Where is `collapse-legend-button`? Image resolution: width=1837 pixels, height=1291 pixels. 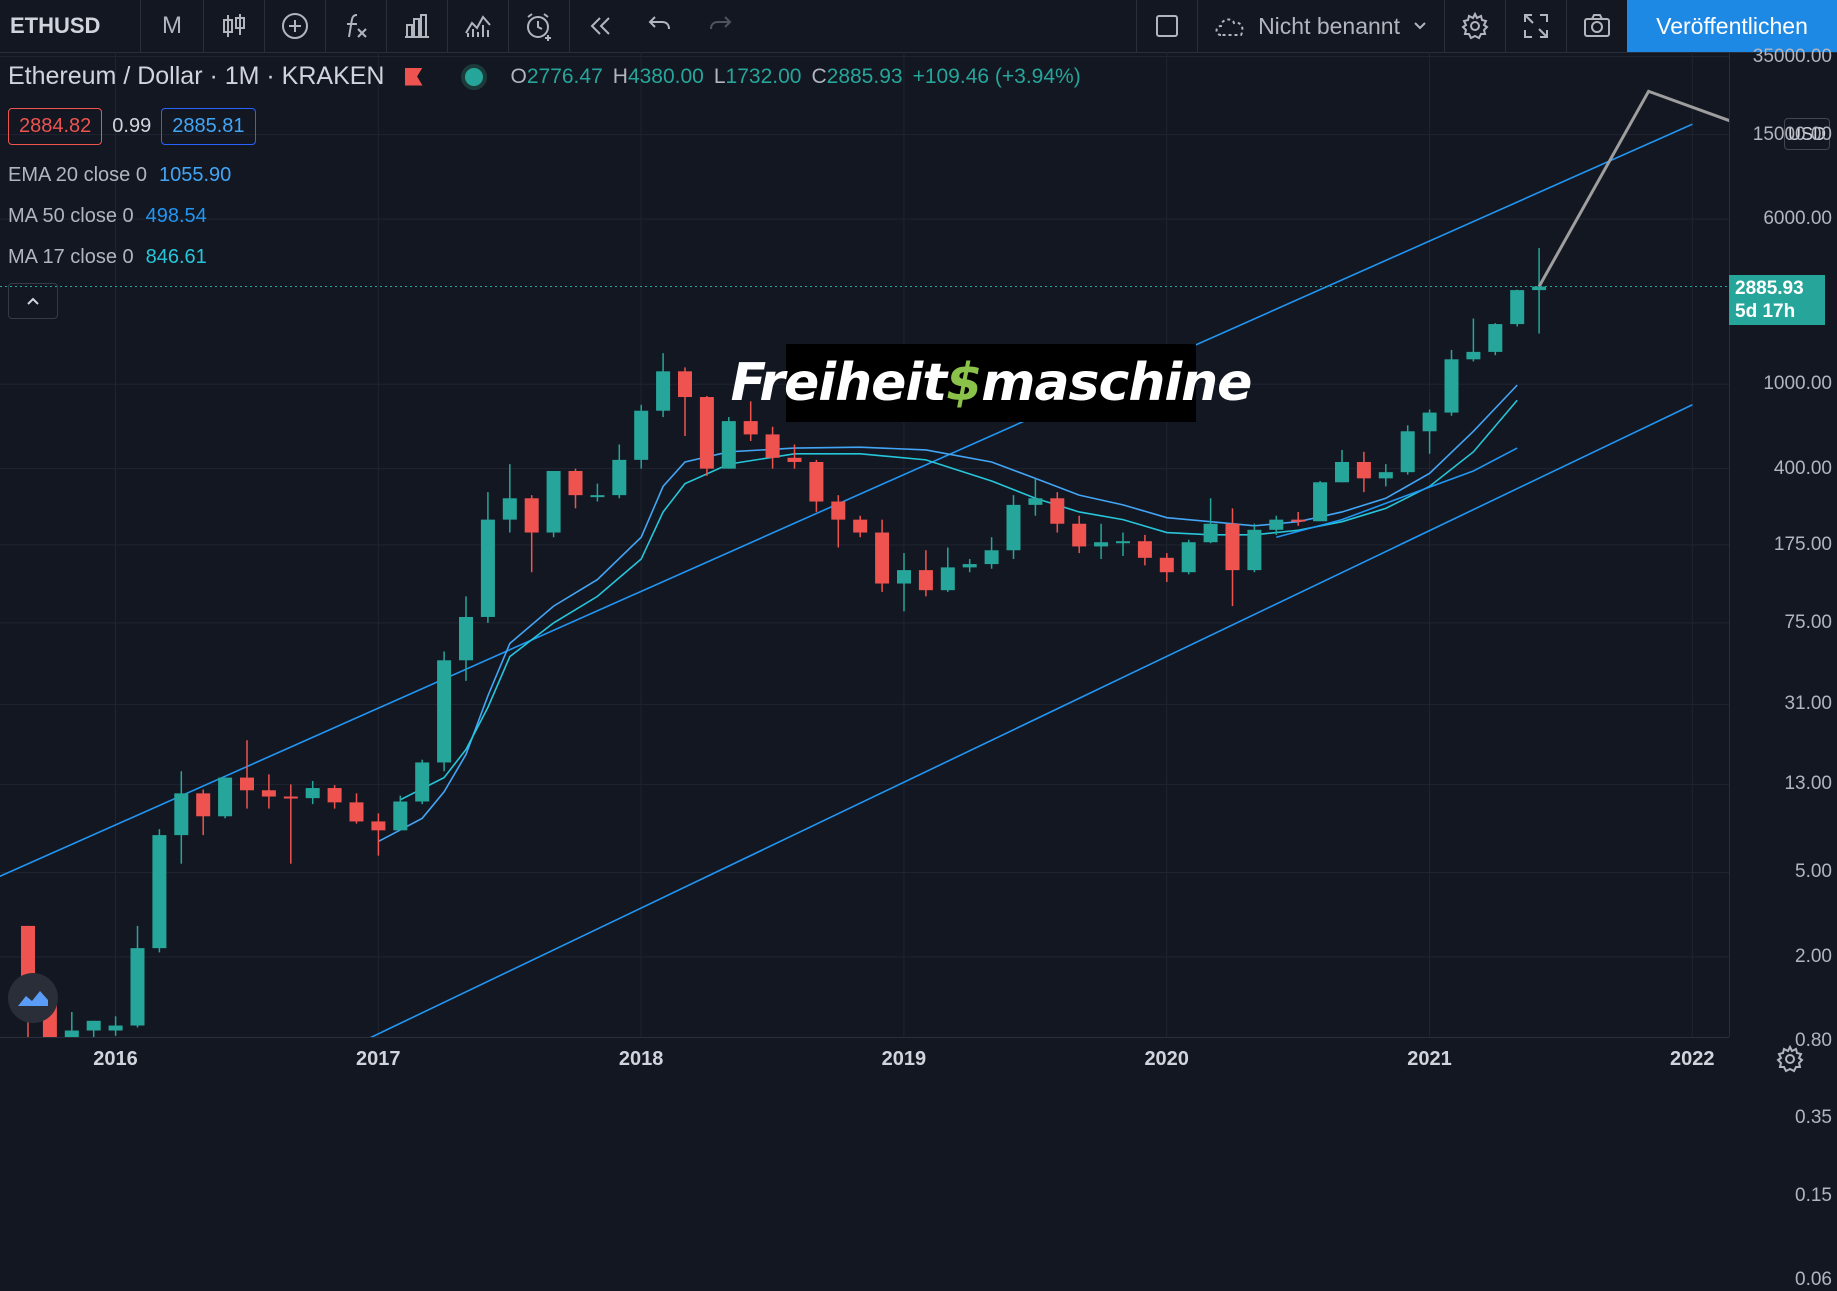 collapse-legend-button is located at coordinates (33, 301).